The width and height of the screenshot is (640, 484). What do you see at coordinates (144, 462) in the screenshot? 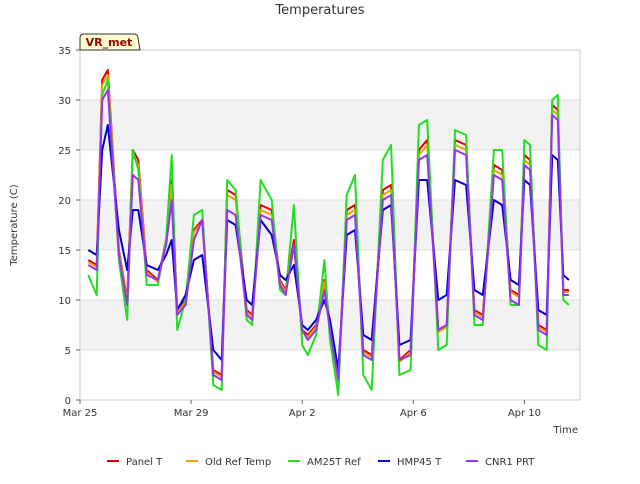
I see `legend-label: Panel T` at bounding box center [144, 462].